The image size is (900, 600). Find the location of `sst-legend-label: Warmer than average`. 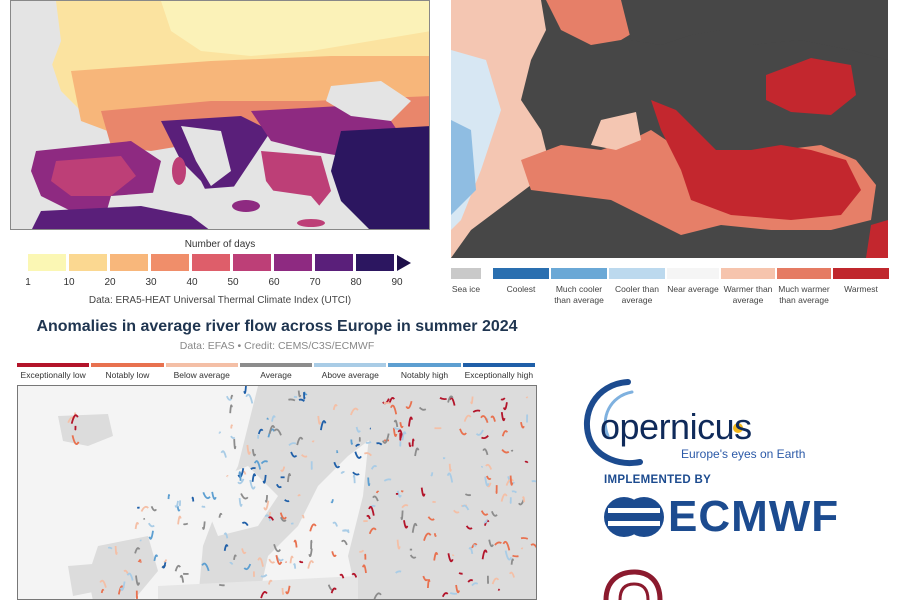

sst-legend-label: Warmer than average is located at coordinates (748, 294).